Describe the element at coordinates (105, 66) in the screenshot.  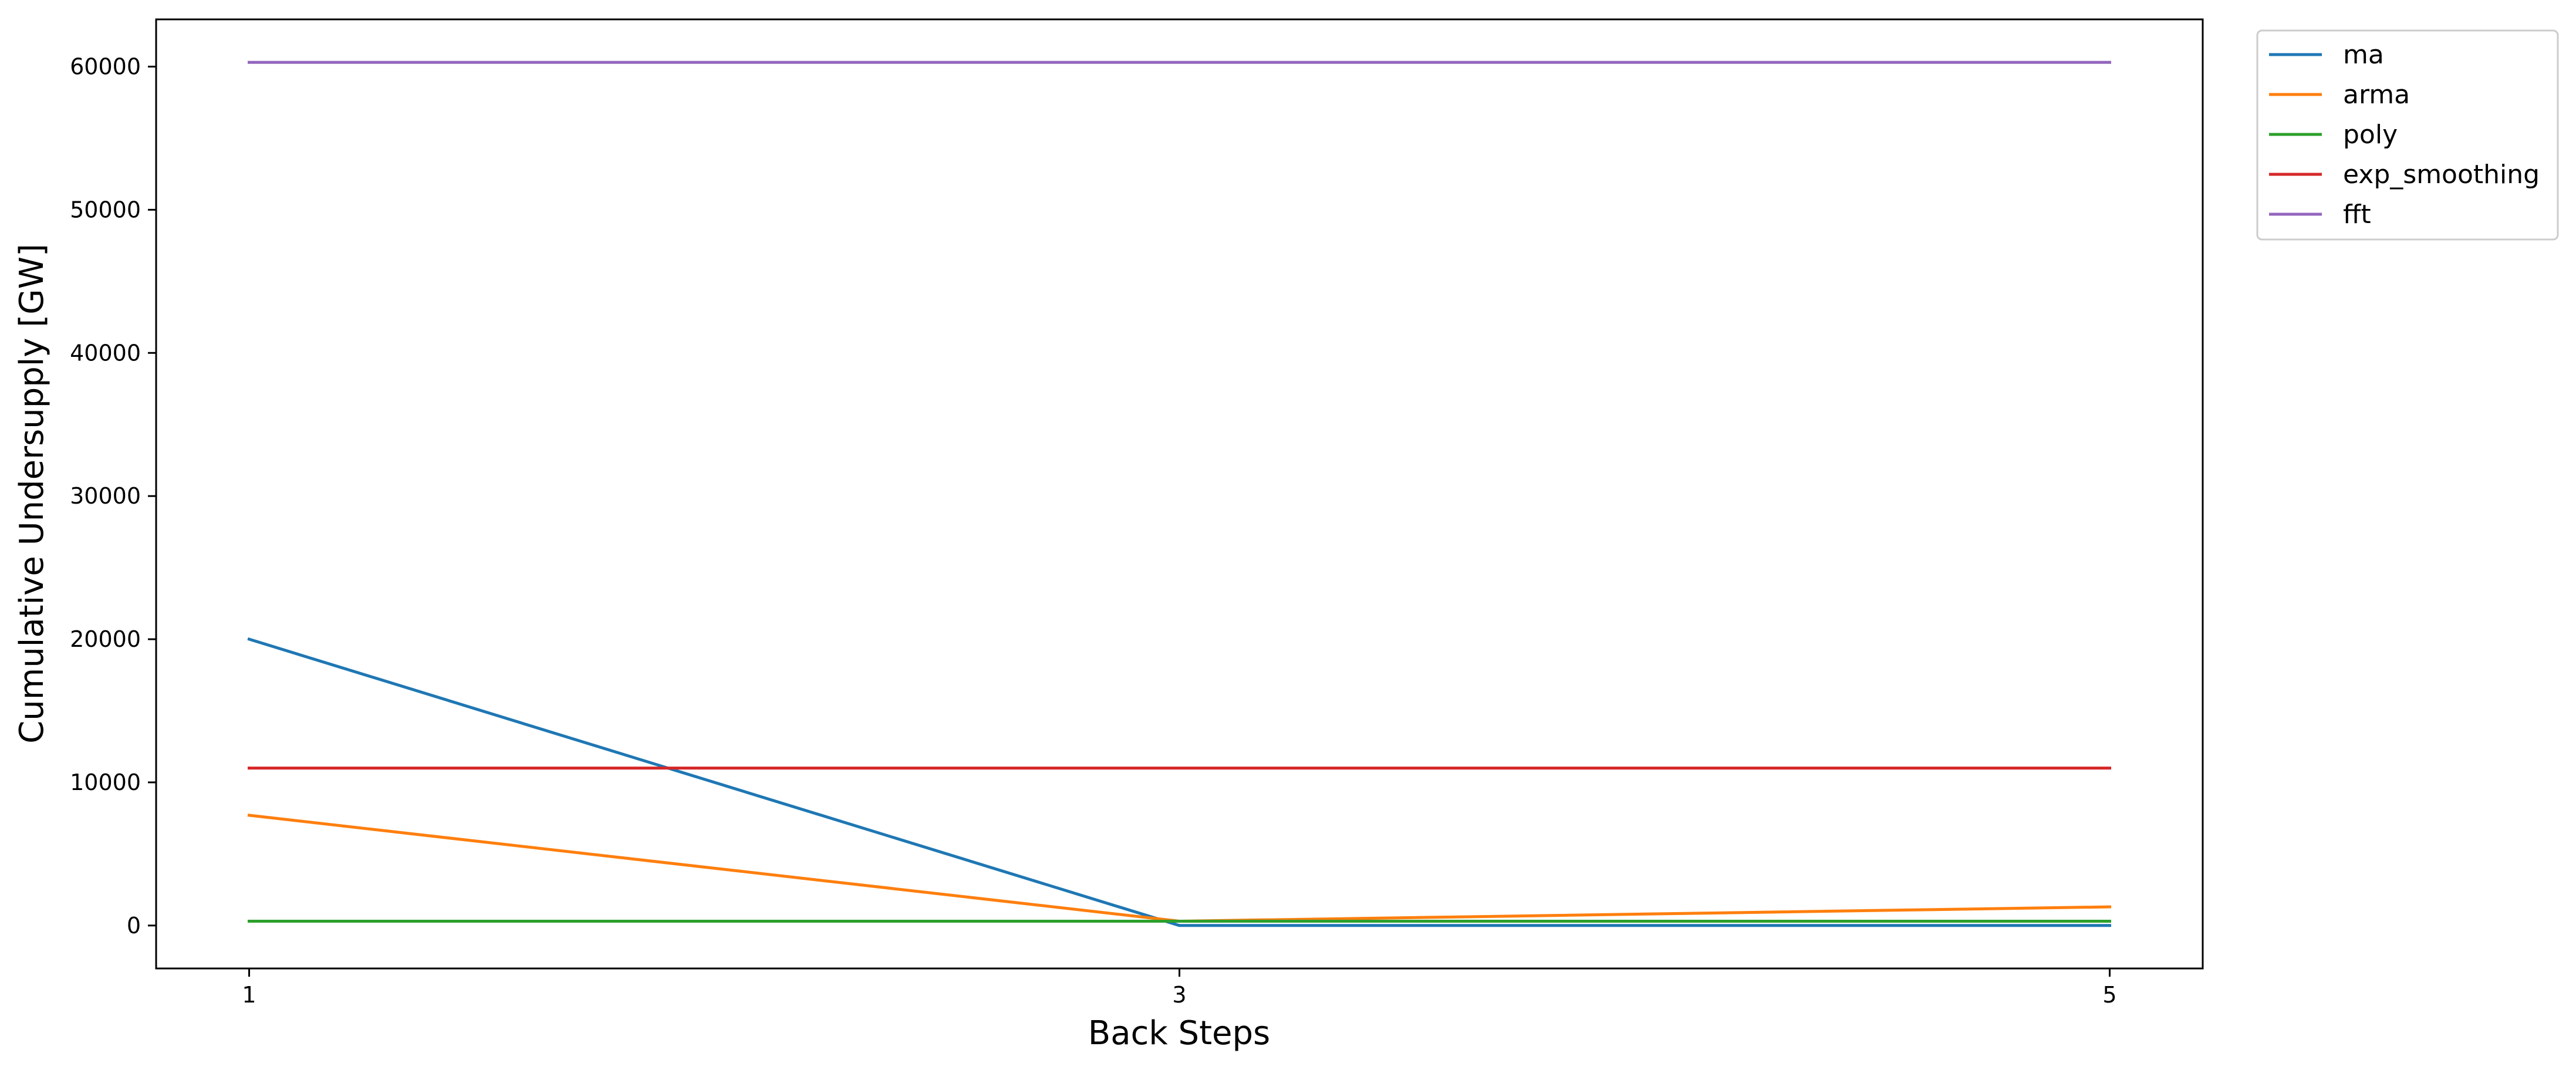
I see `y-tick-label: 60000` at that location.